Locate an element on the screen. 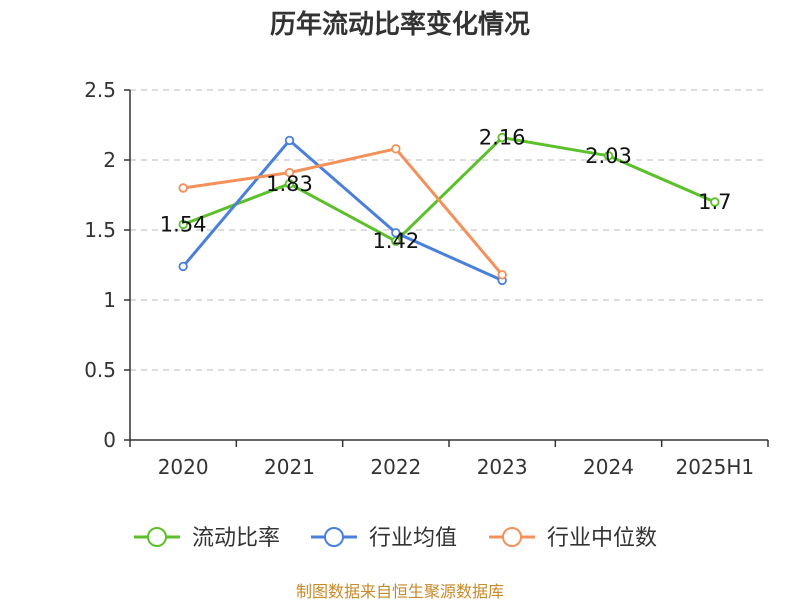  legend-item: 行业中位数 is located at coordinates (573, 538).